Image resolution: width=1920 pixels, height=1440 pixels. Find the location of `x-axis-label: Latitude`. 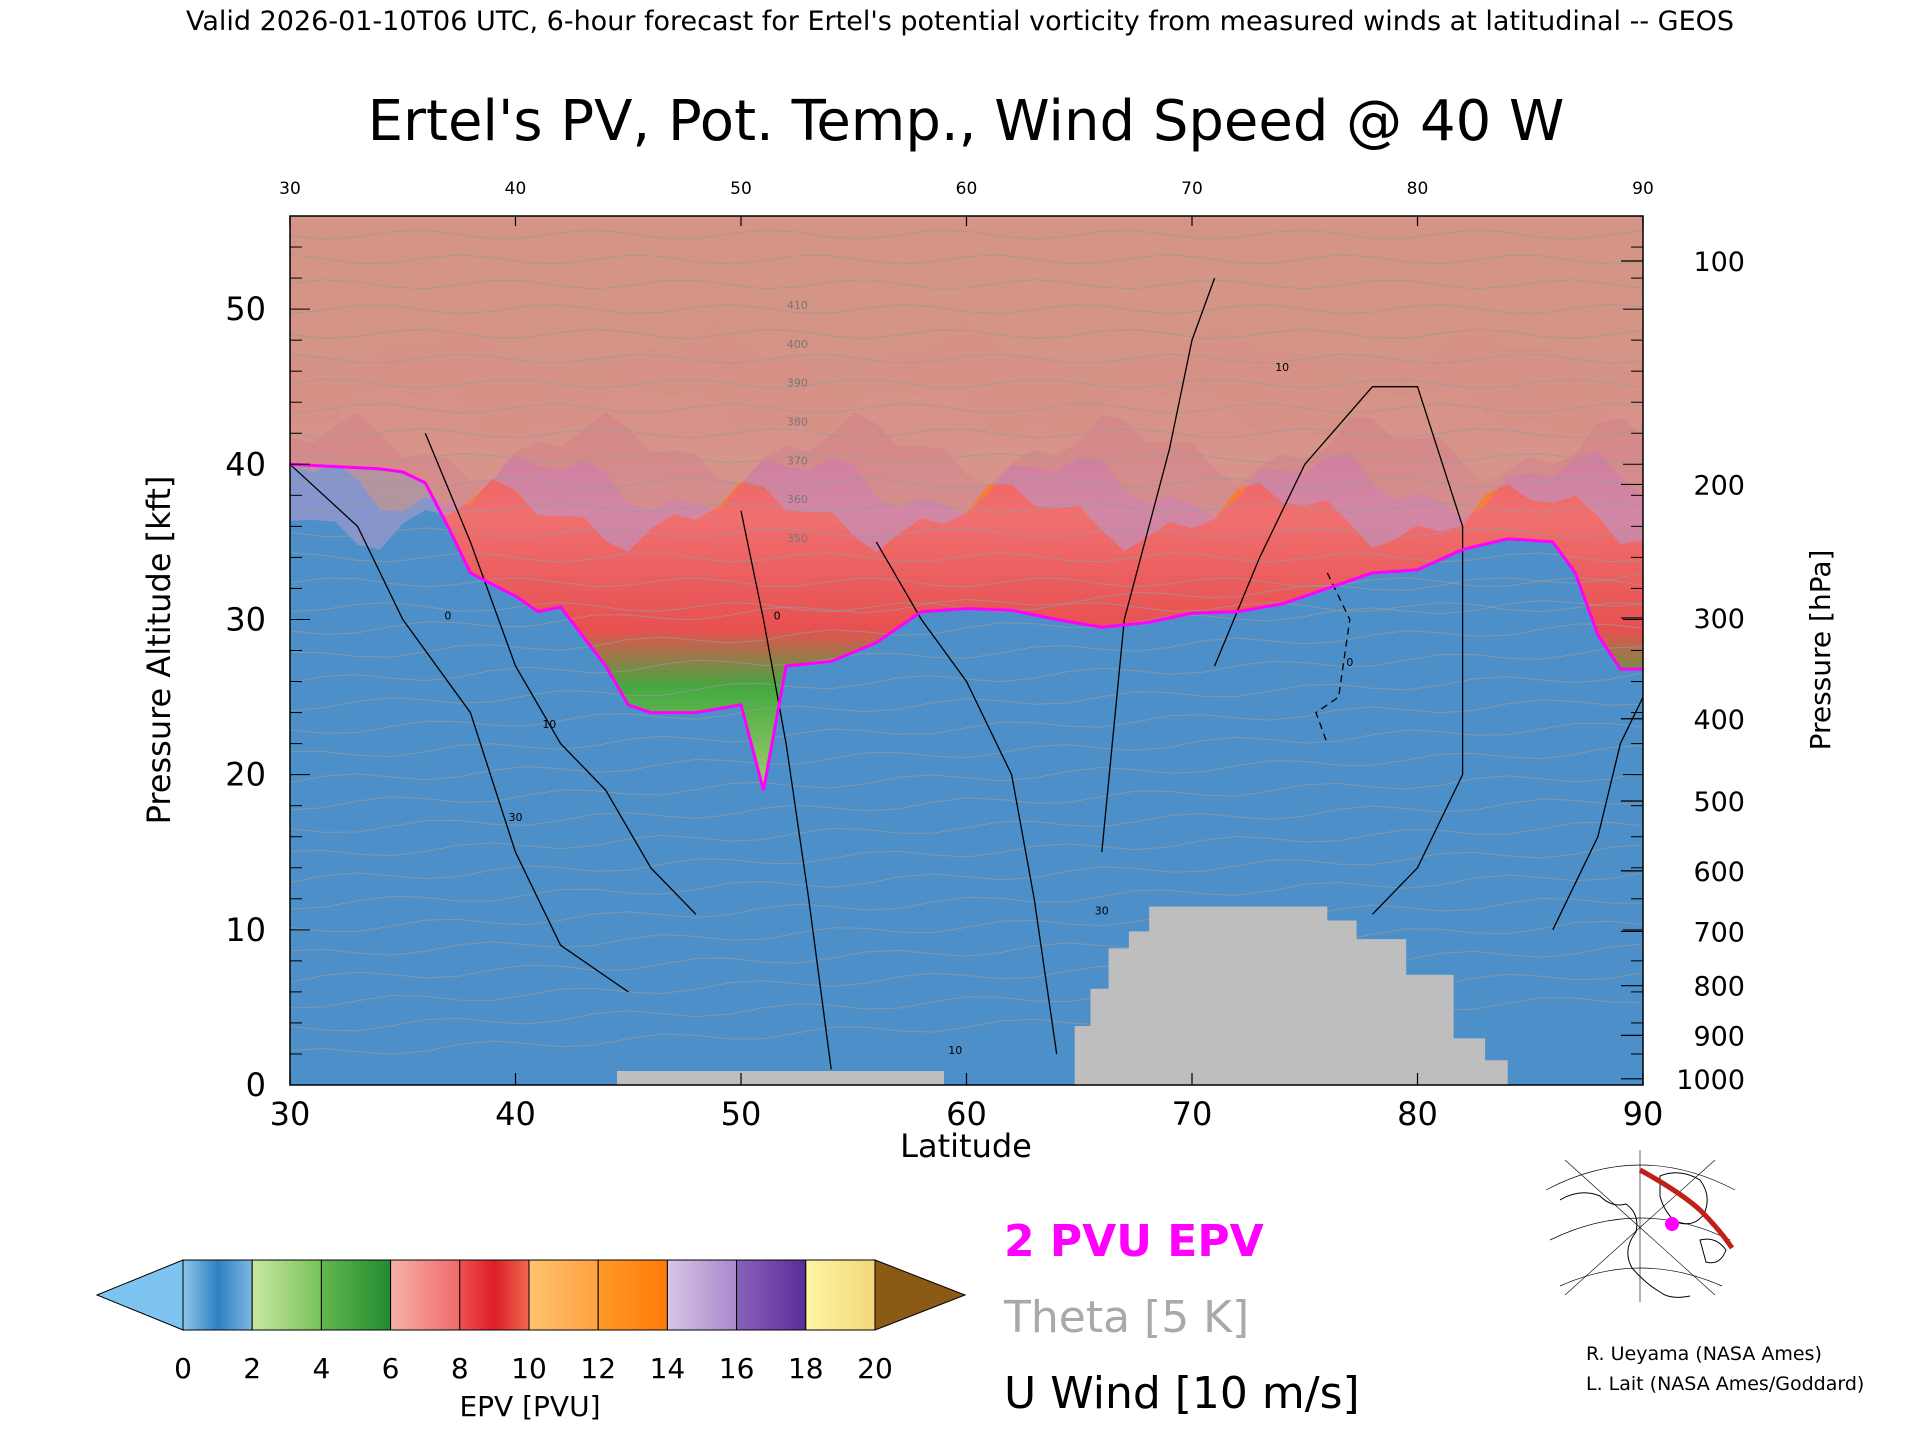

x-axis-label: Latitude is located at coordinates (966, 1146).